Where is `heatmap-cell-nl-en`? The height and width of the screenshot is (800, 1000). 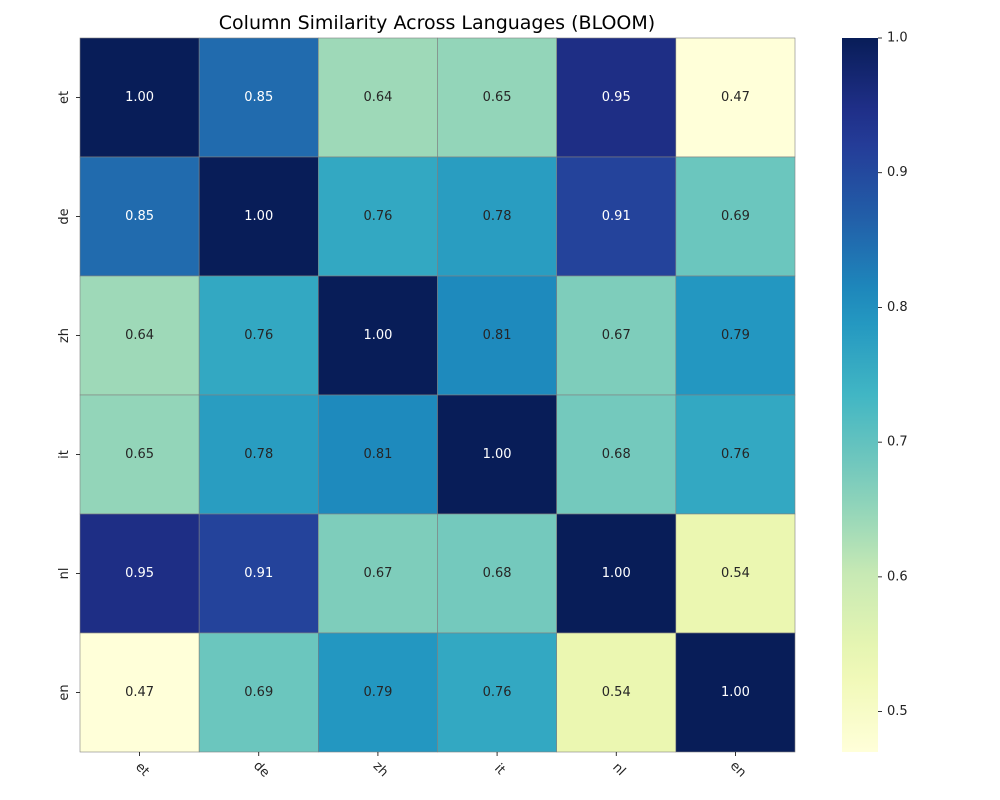
heatmap-cell-nl-en is located at coordinates (735, 573).